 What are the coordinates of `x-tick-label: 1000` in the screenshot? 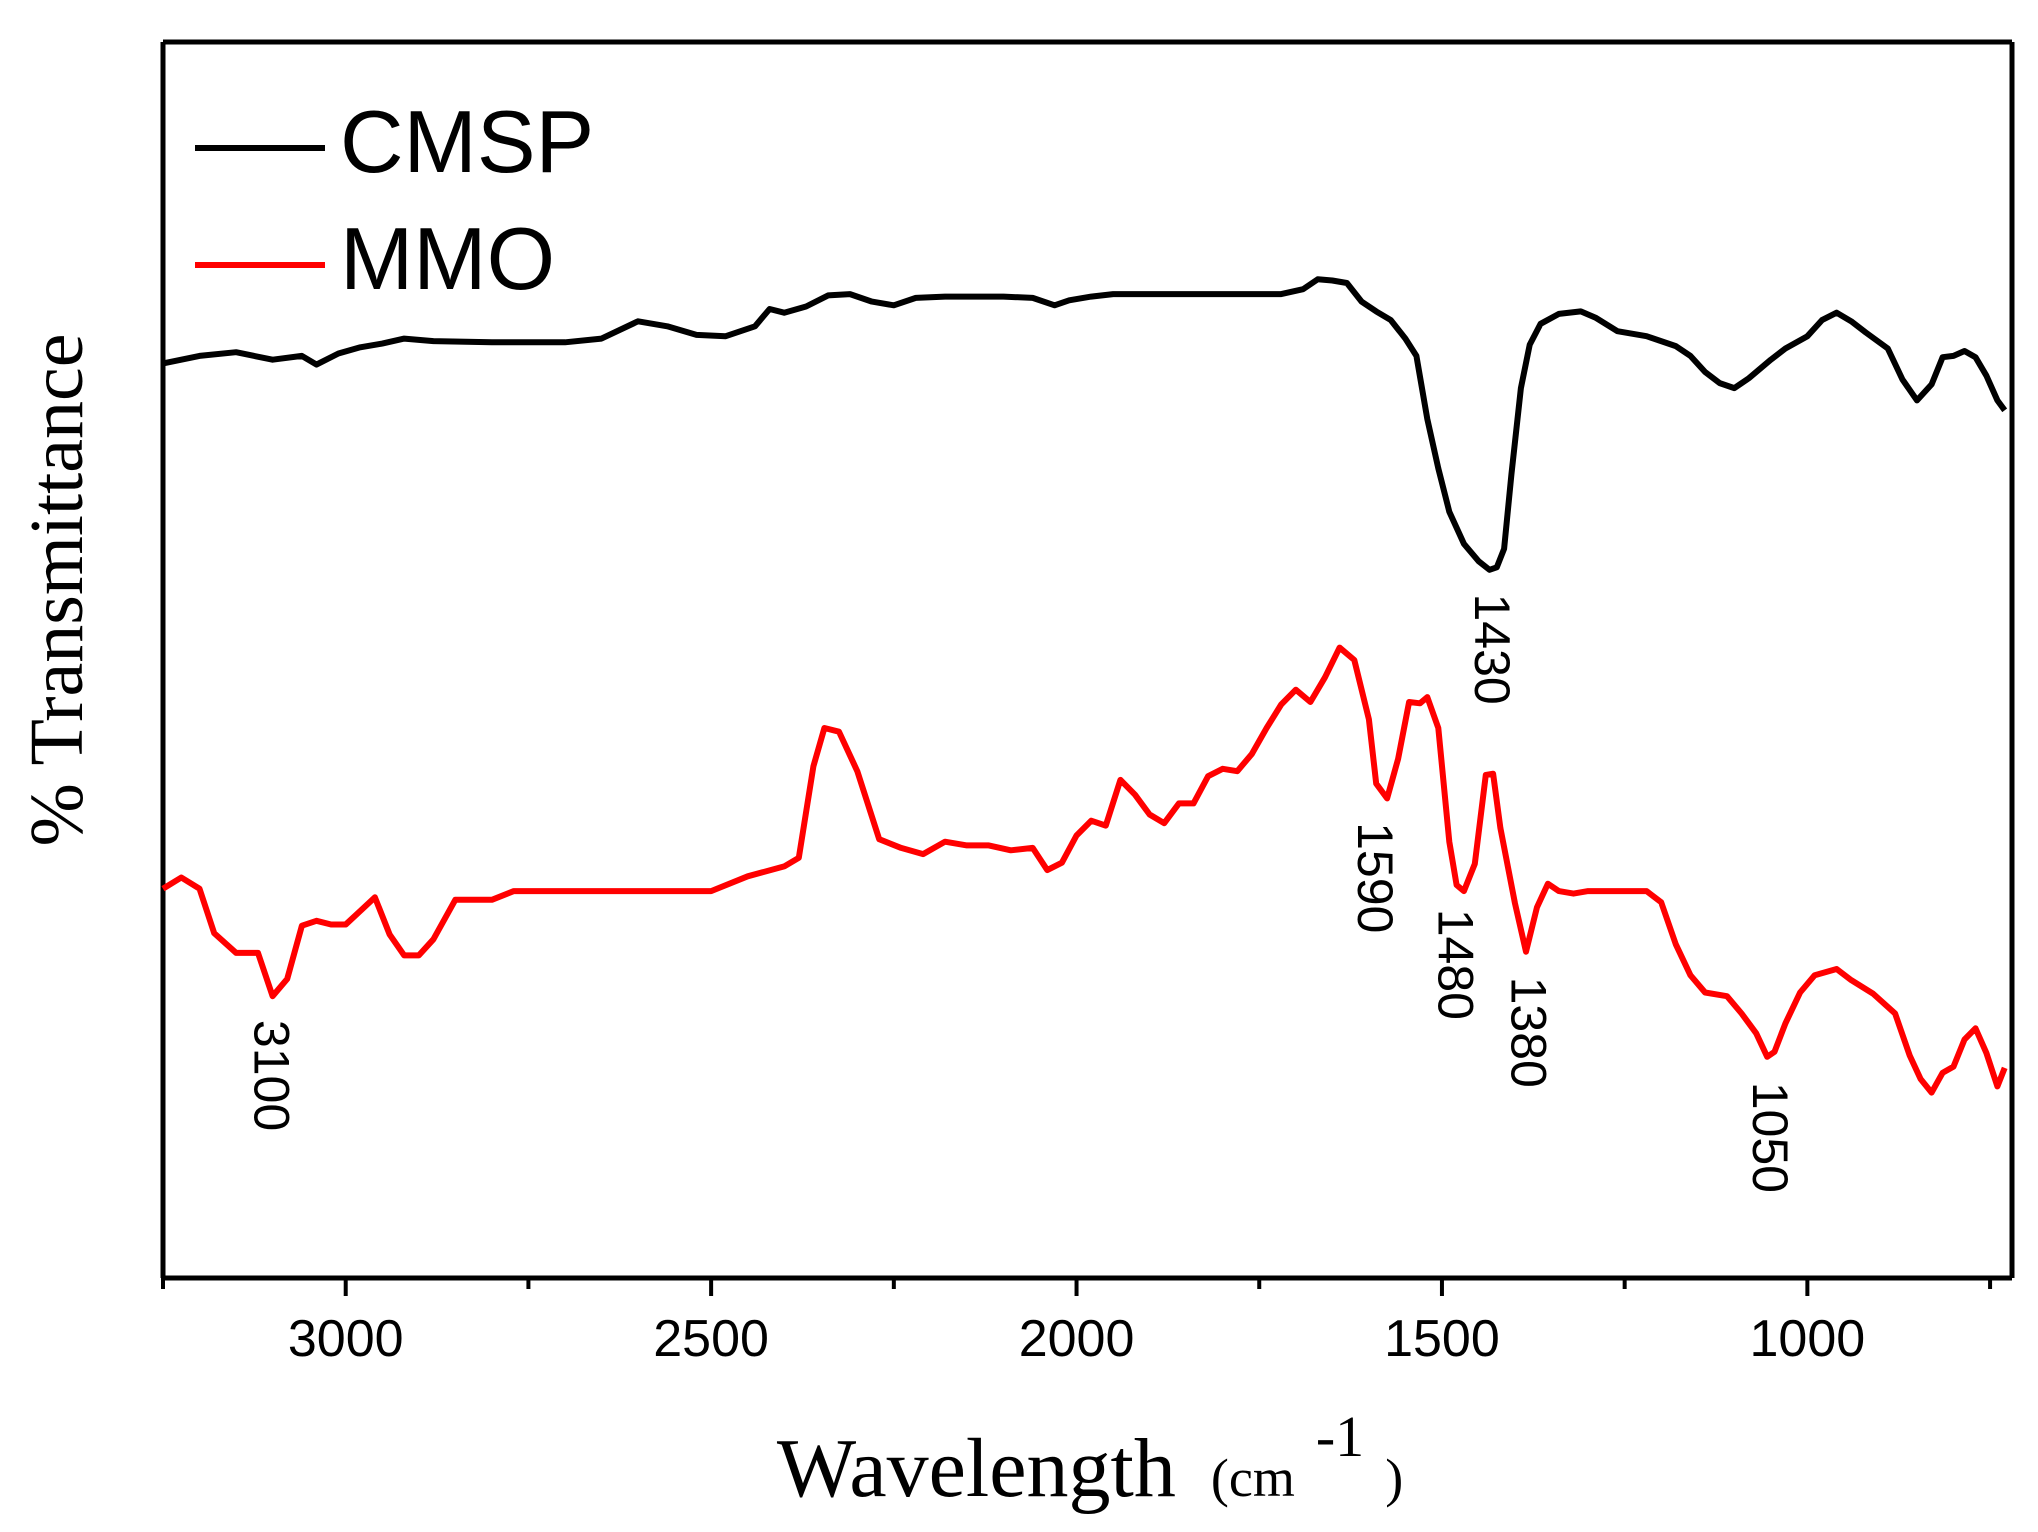 It's located at (1808, 1339).